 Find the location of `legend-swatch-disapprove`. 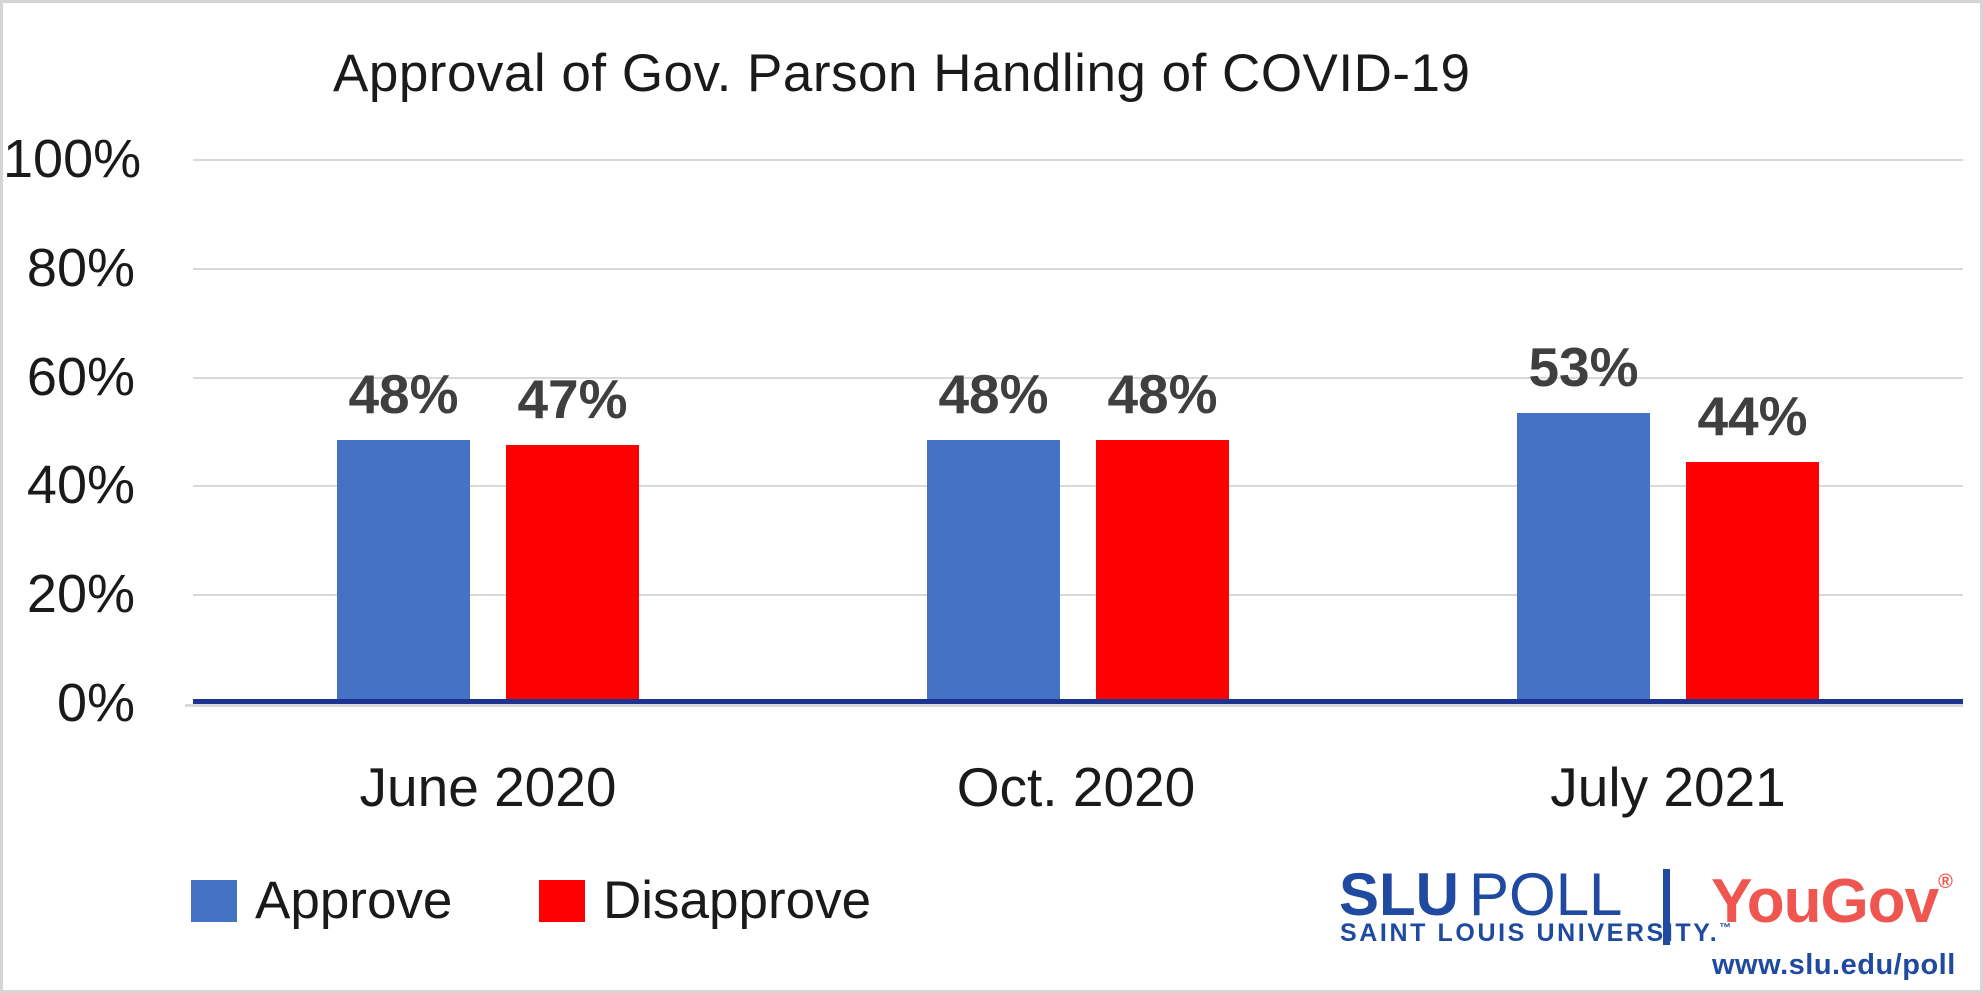

legend-swatch-disapprove is located at coordinates (562, 901).